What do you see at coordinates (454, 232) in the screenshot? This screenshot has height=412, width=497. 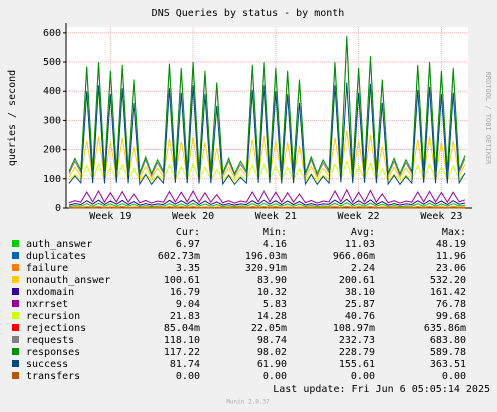 I see `legend-header: Max:` at bounding box center [454, 232].